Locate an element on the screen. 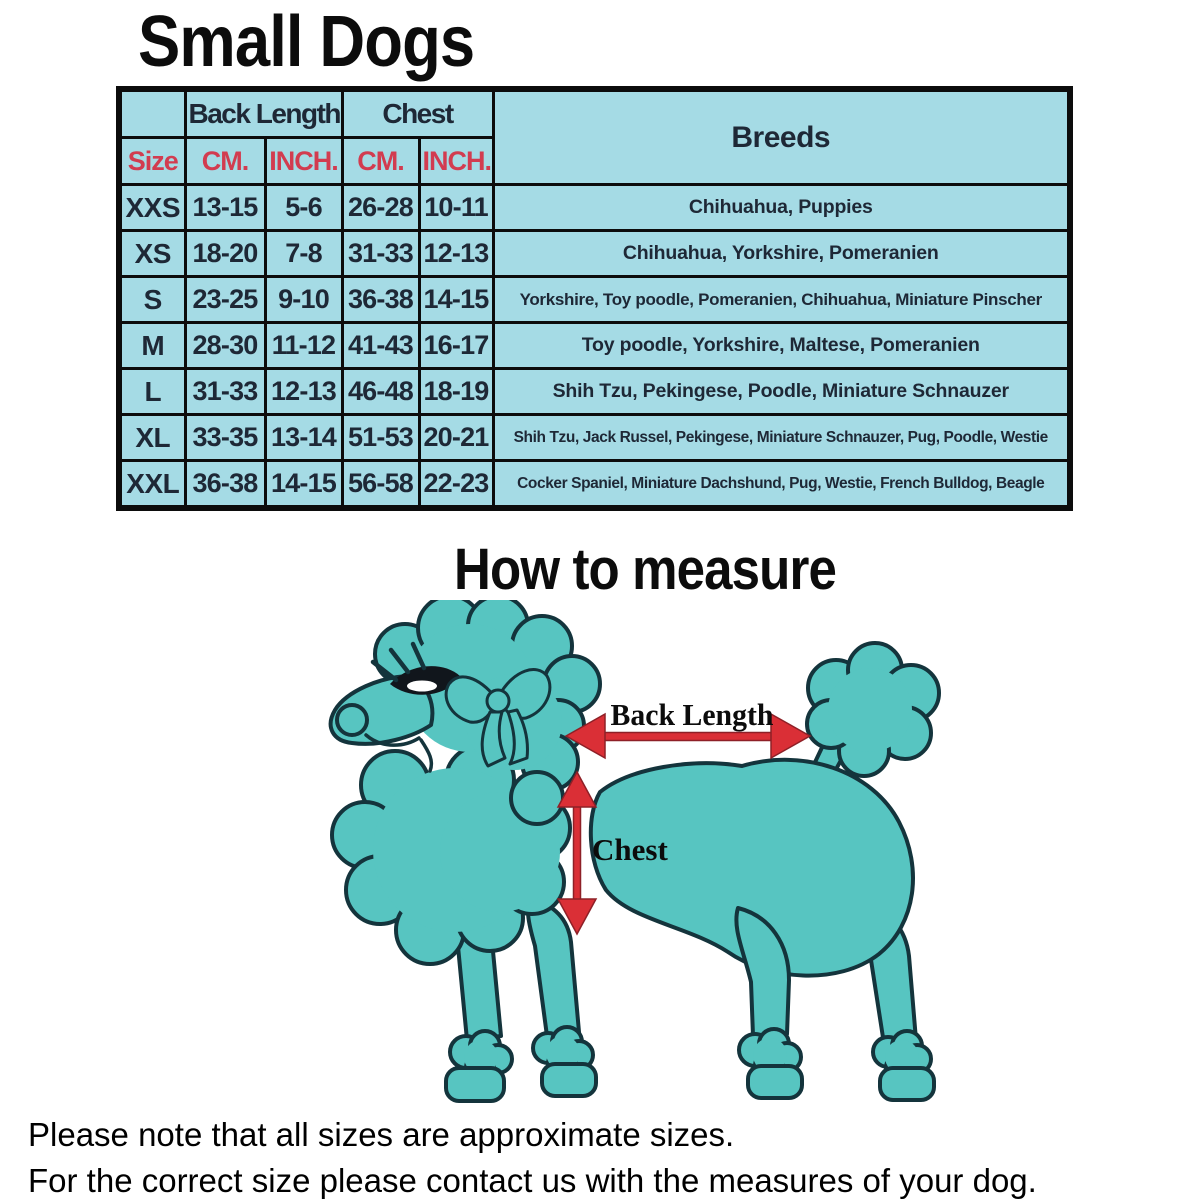 This screenshot has height=1200, width=1200. chest-inch-cell: 20-21 is located at coordinates (456, 437).